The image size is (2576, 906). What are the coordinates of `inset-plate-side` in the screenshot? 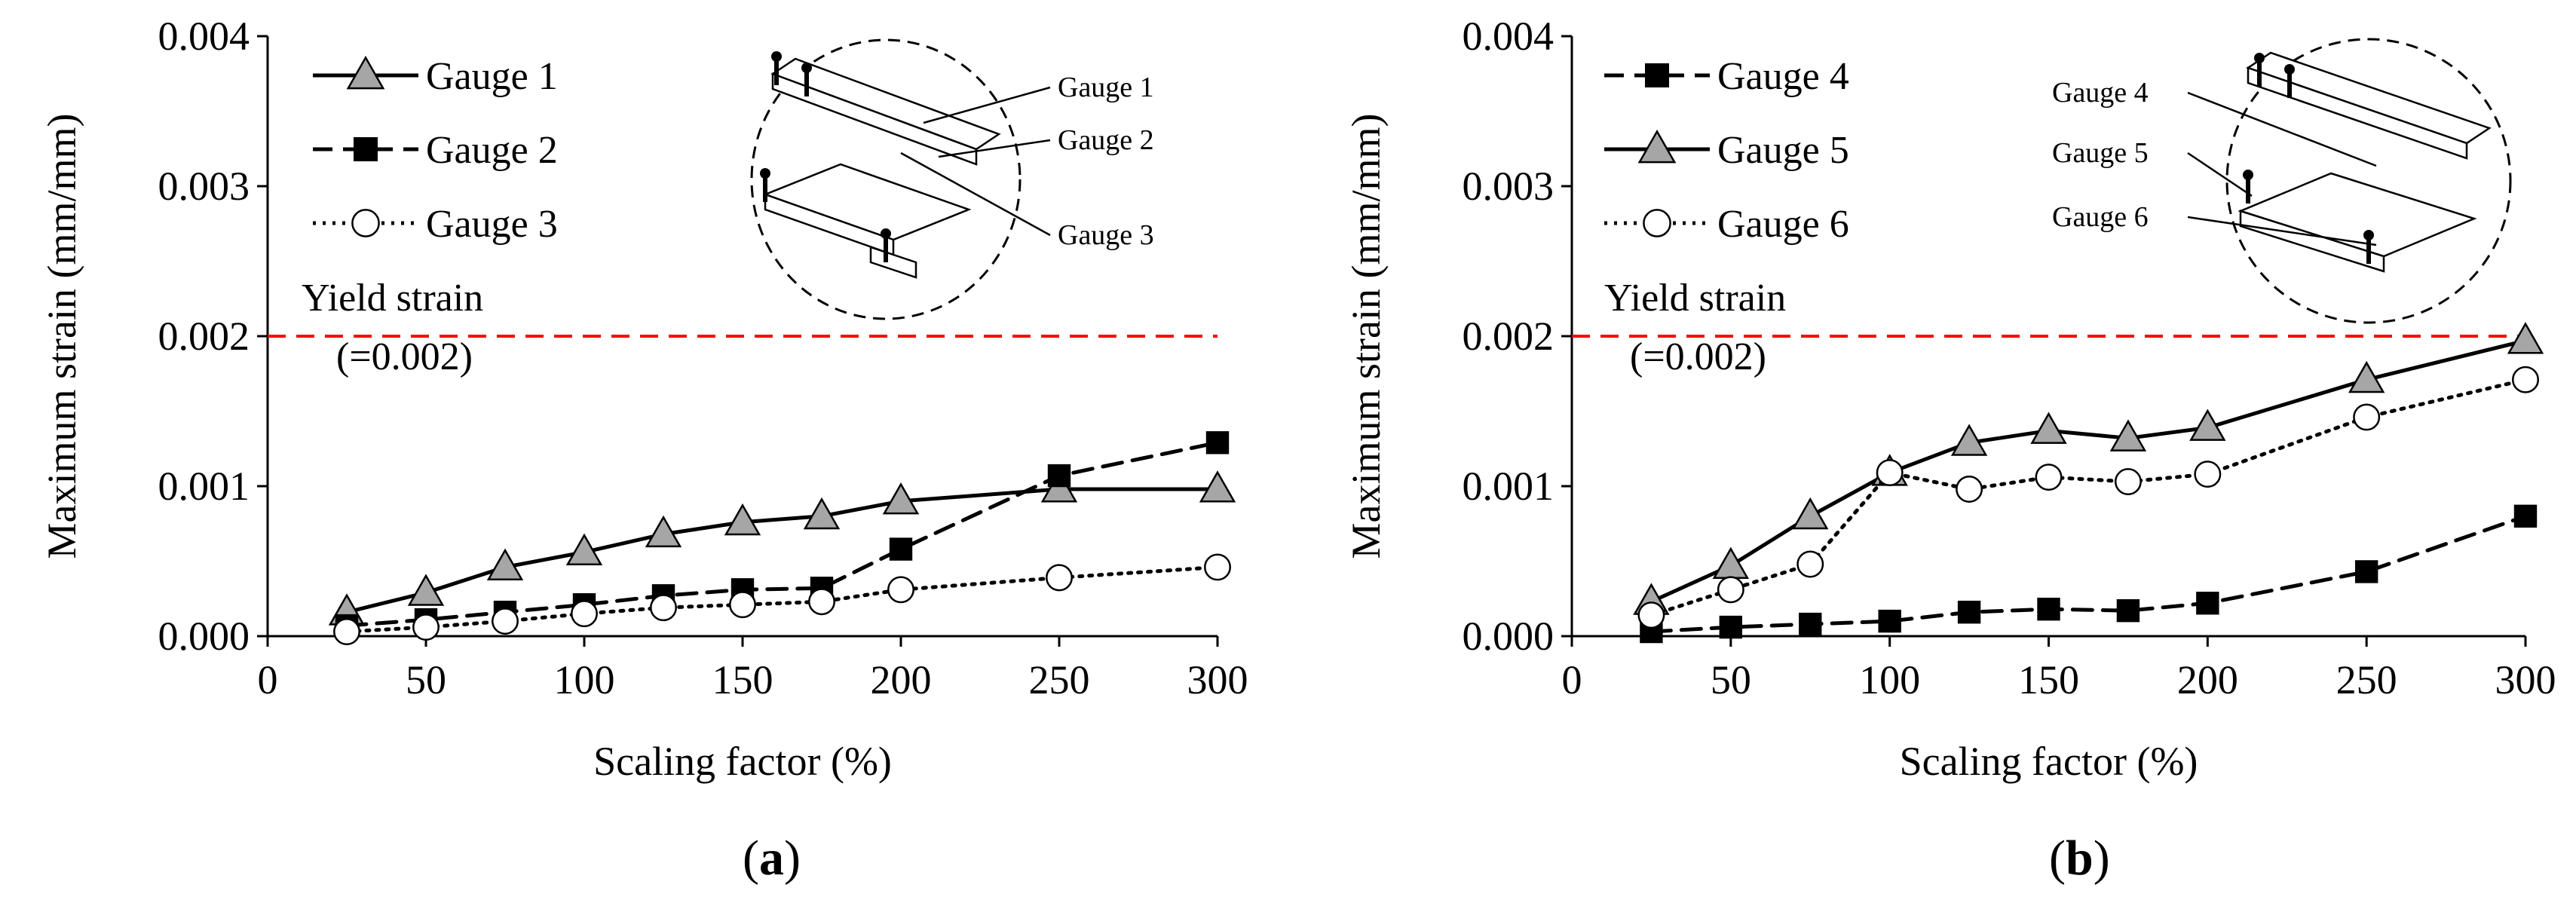 It's located at (2312, 241).